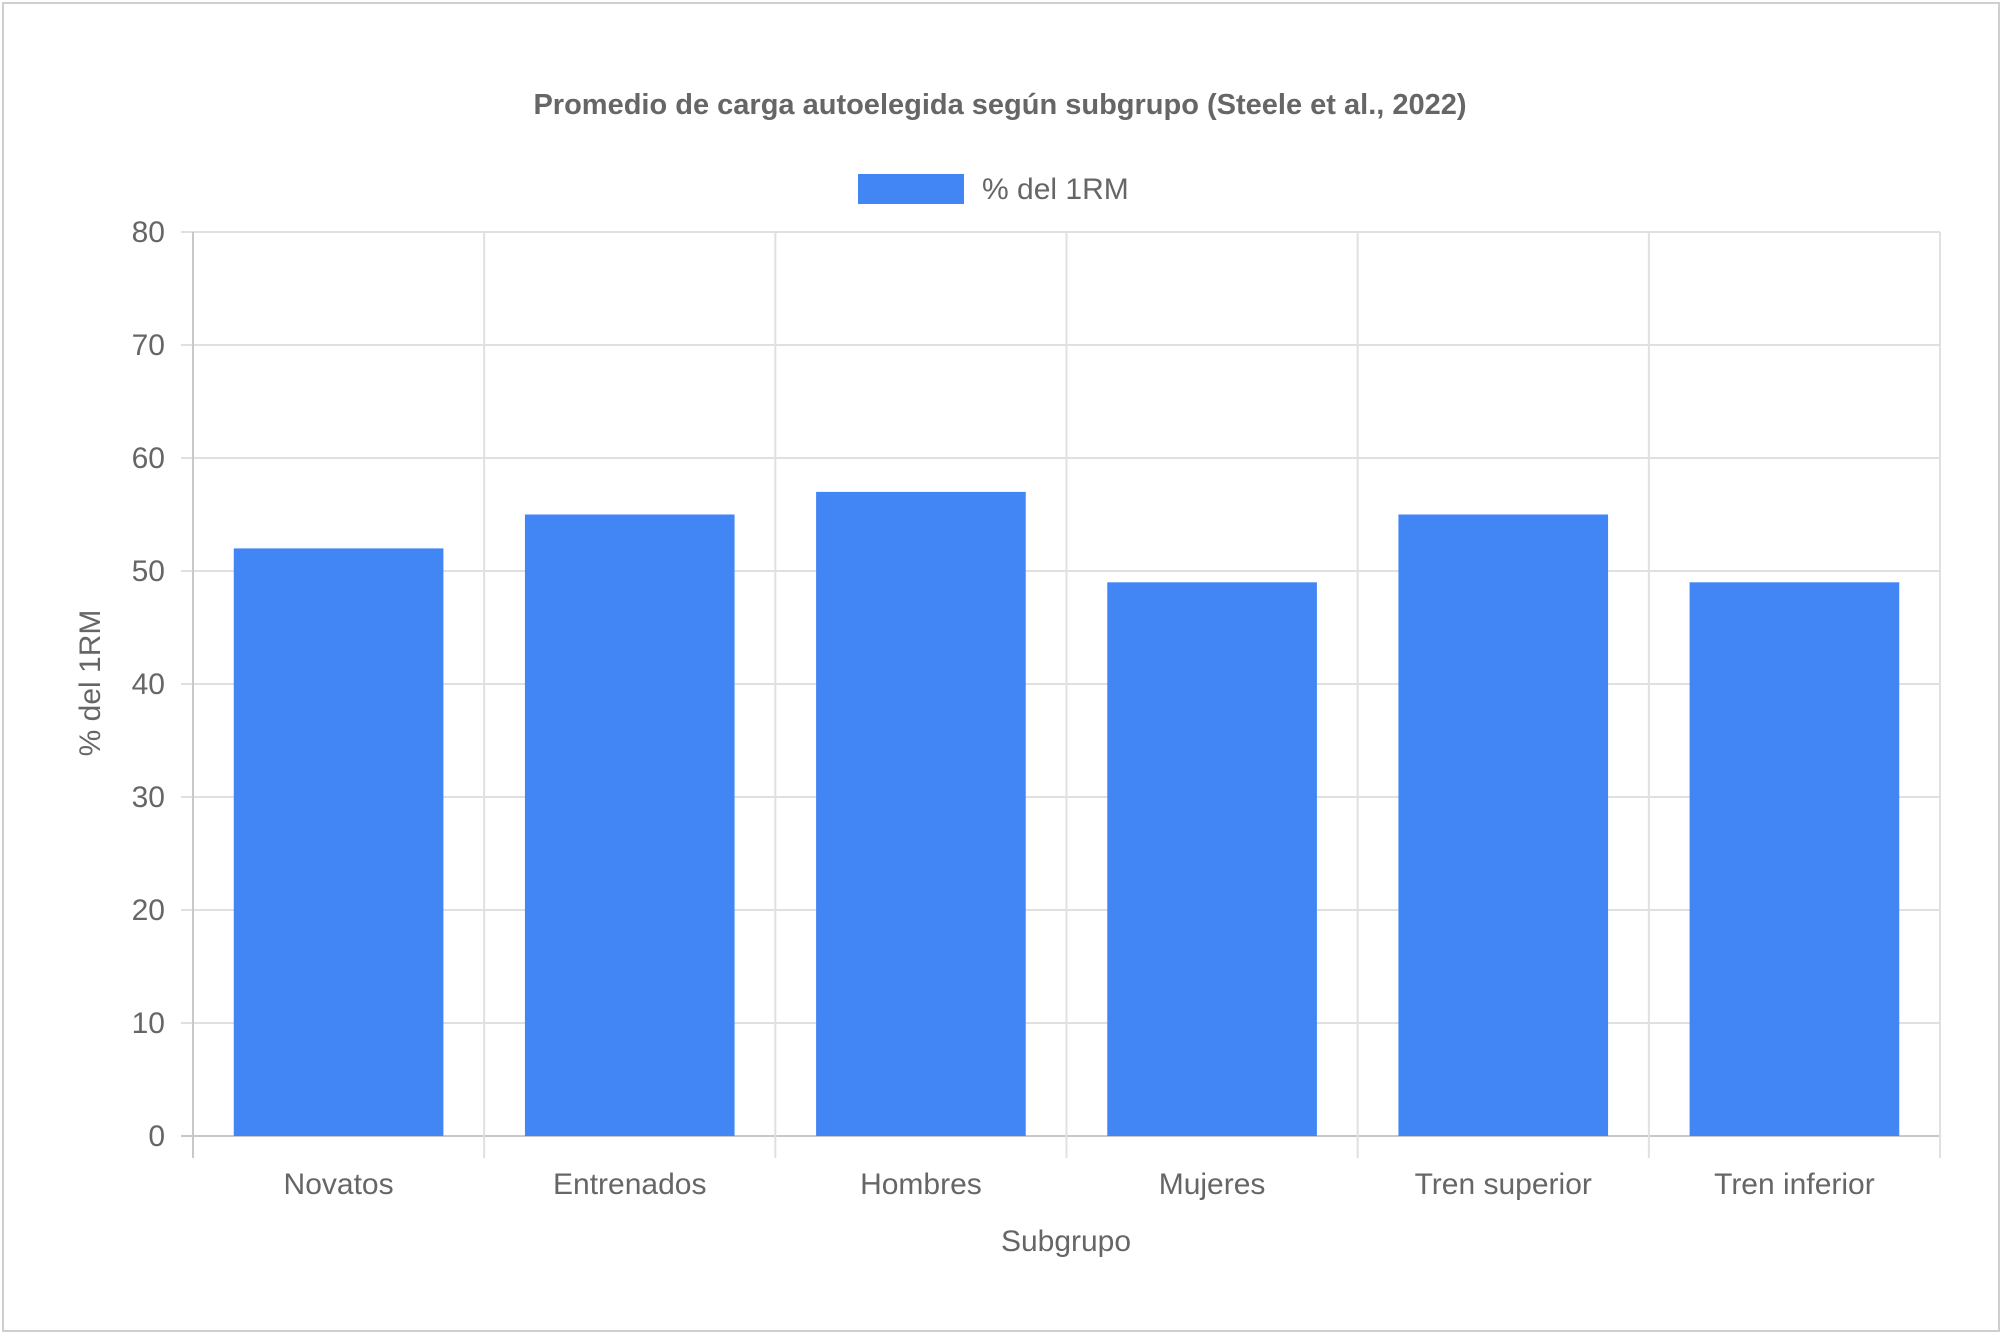 This screenshot has height=1332, width=2000. Describe the element at coordinates (1066, 1241) in the screenshot. I see `x-axis-label: Subgrupo` at that location.